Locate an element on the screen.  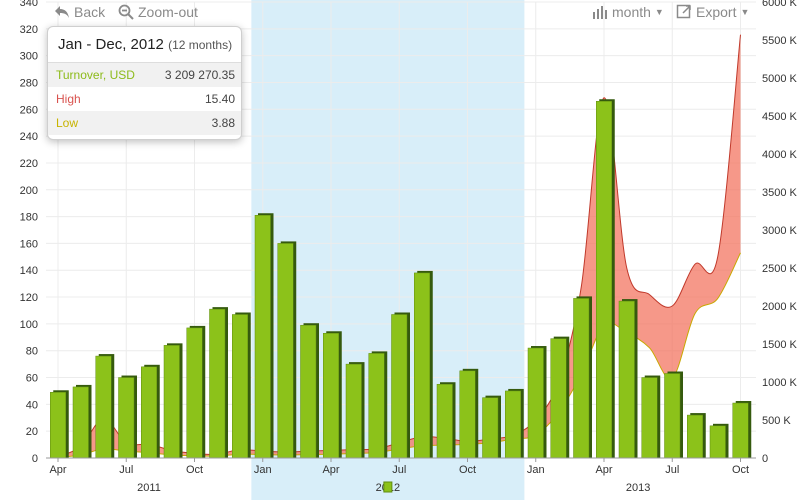
right-axis-tick-label: 4500 K is located at coordinates (780, 117).